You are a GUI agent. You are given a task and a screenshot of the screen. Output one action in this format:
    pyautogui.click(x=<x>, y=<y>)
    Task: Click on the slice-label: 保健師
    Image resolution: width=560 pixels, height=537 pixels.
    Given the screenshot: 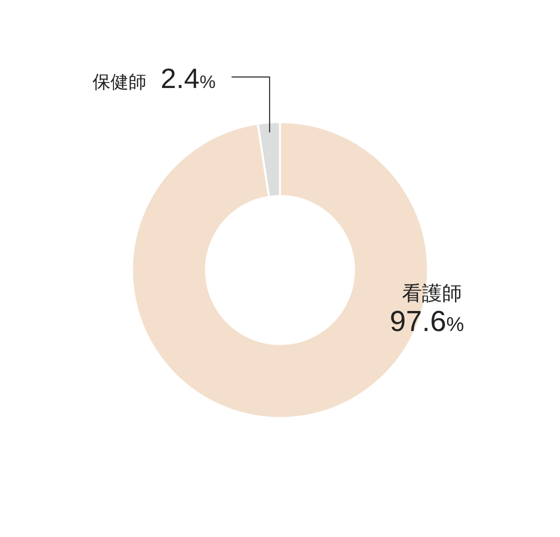 What is the action you would take?
    pyautogui.click(x=119, y=82)
    